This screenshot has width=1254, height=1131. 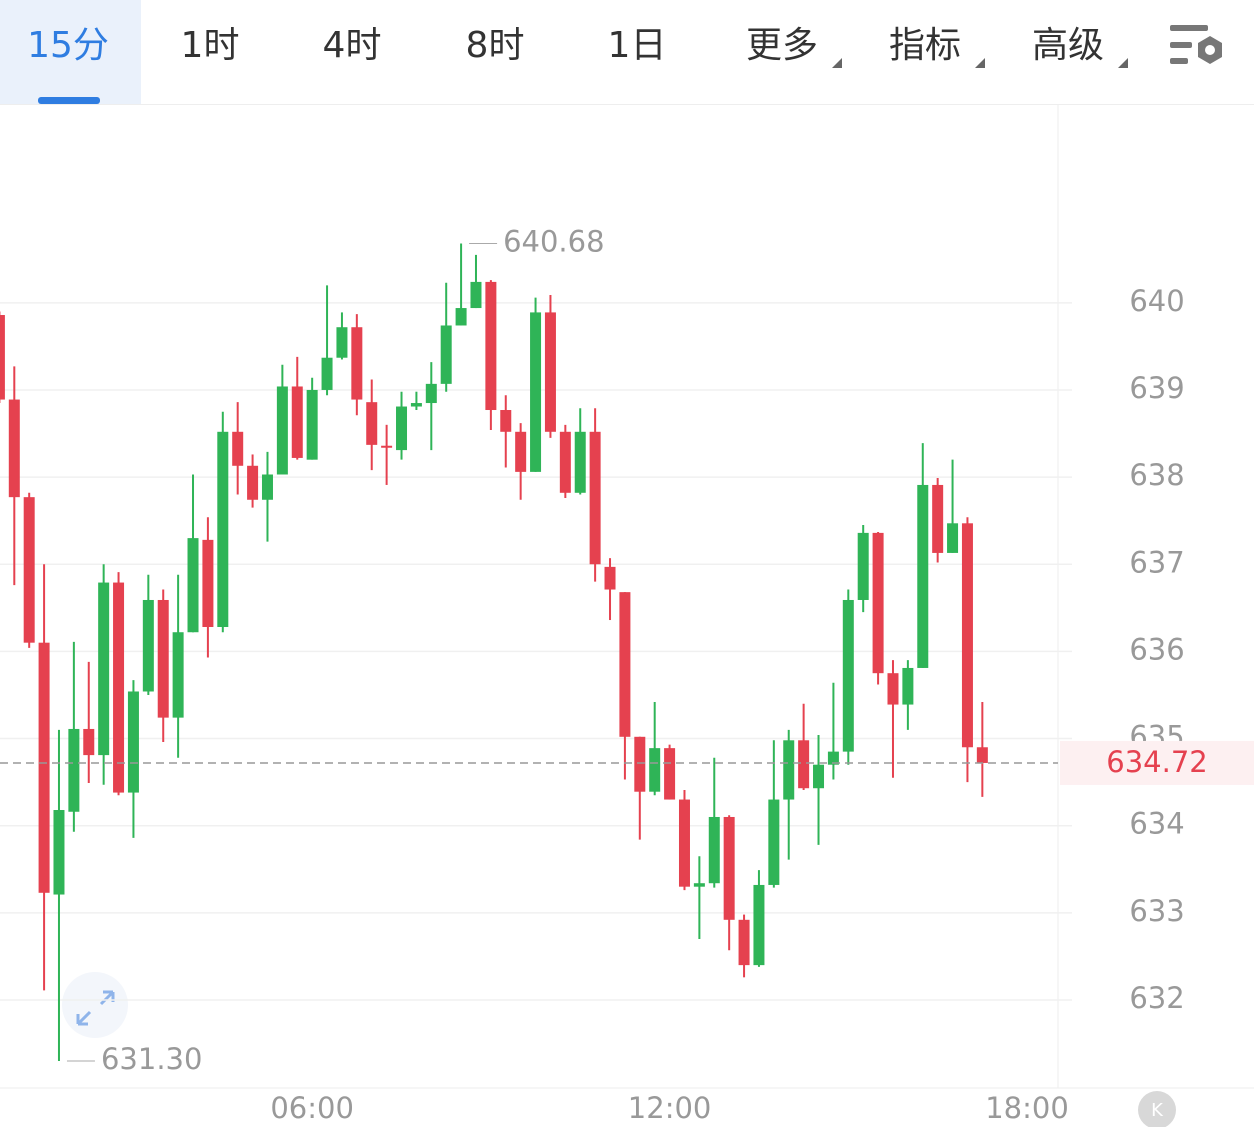 I want to click on active-tab-indicator, so click(x=69, y=100).